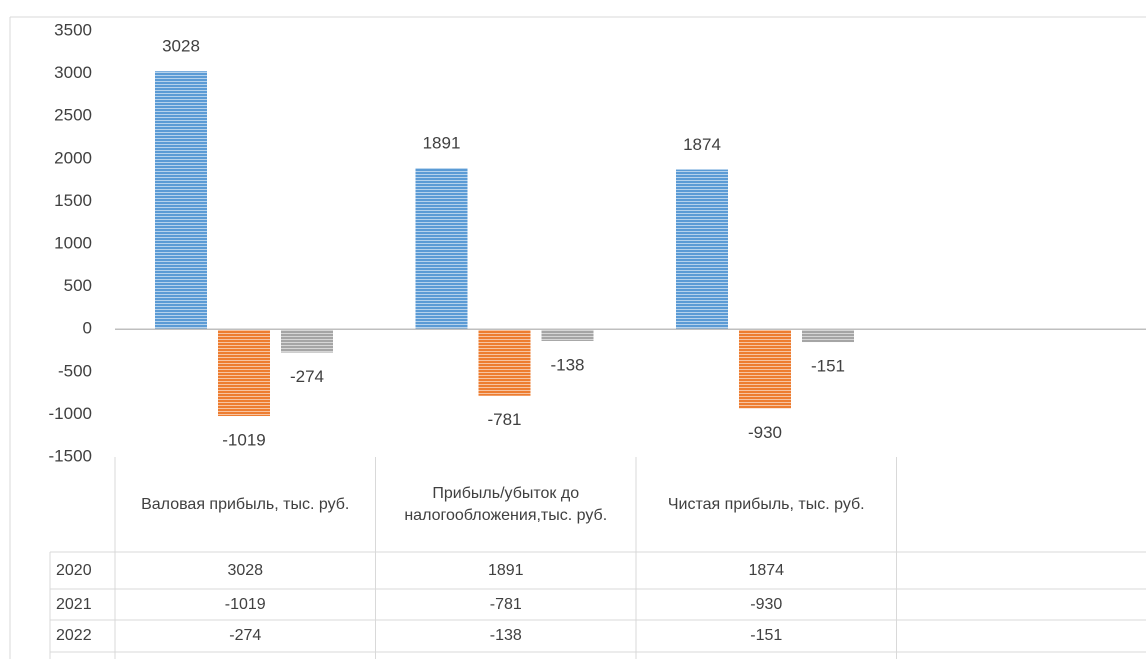  What do you see at coordinates (75, 370) in the screenshot?
I see `y-tick-label: -500` at bounding box center [75, 370].